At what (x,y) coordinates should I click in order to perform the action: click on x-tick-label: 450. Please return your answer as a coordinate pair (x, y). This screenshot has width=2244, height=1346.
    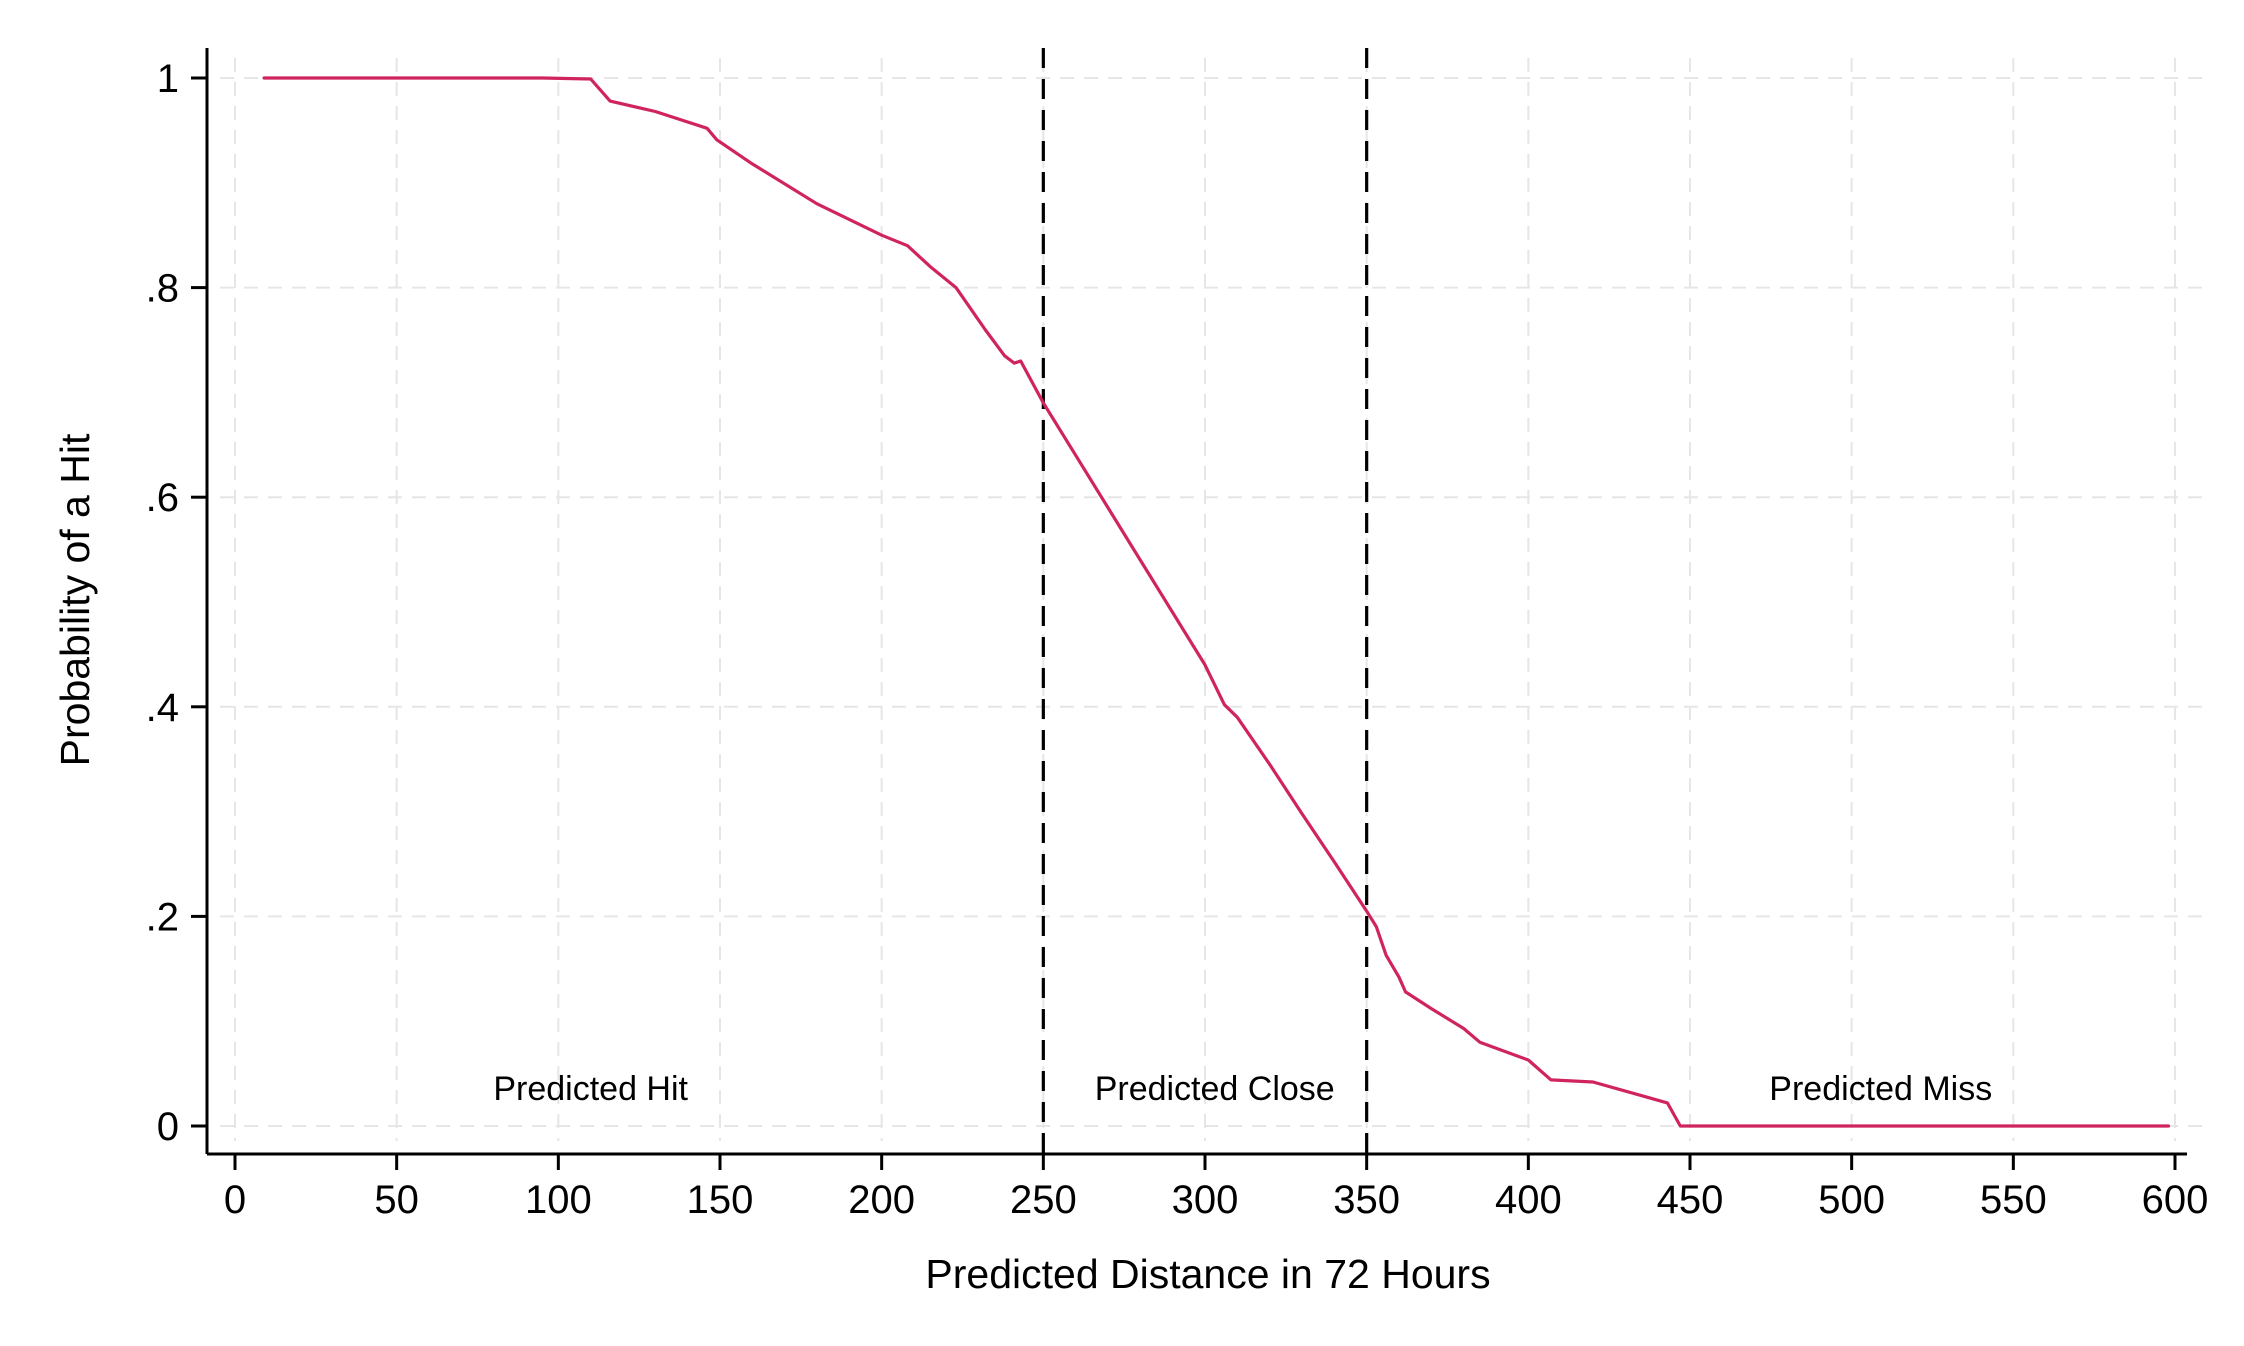
    Looking at the image, I should click on (1690, 1200).